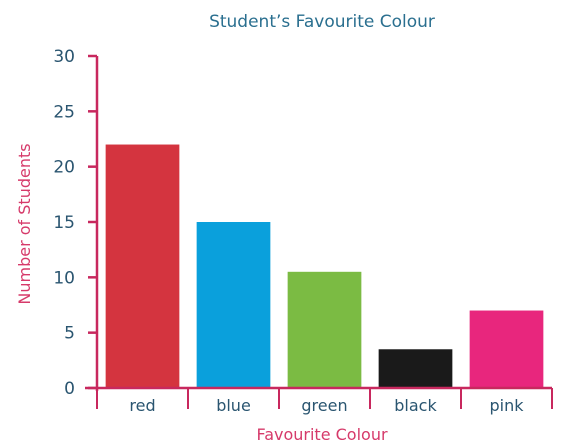 This screenshot has height=447, width=566. I want to click on y-axis-title: Number of Students, so click(24, 223).